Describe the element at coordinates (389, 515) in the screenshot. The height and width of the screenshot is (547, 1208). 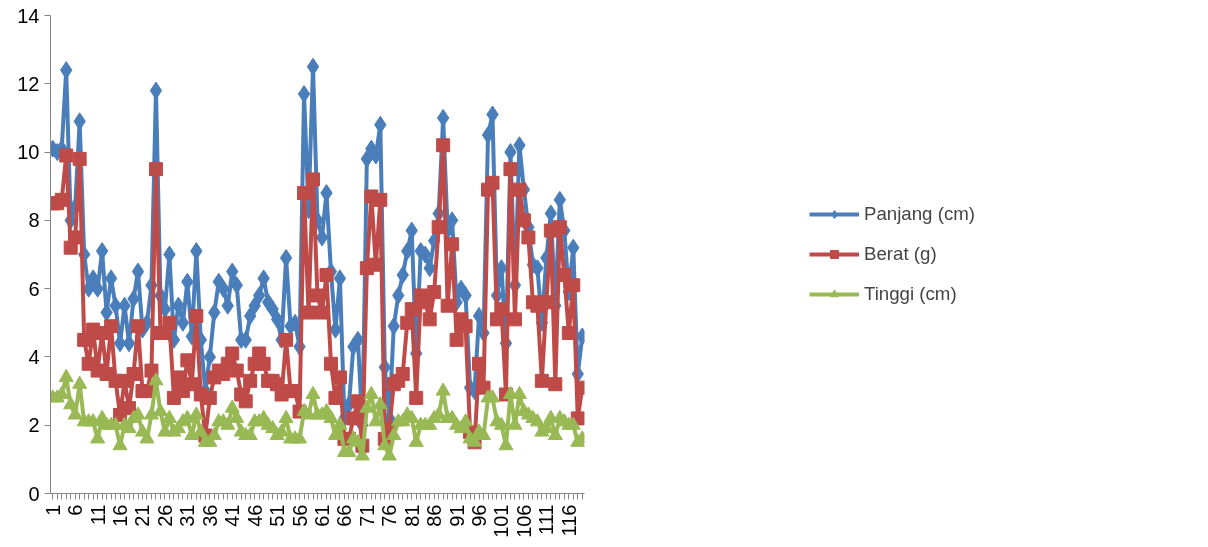
I see `x-tick-label: 76` at that location.